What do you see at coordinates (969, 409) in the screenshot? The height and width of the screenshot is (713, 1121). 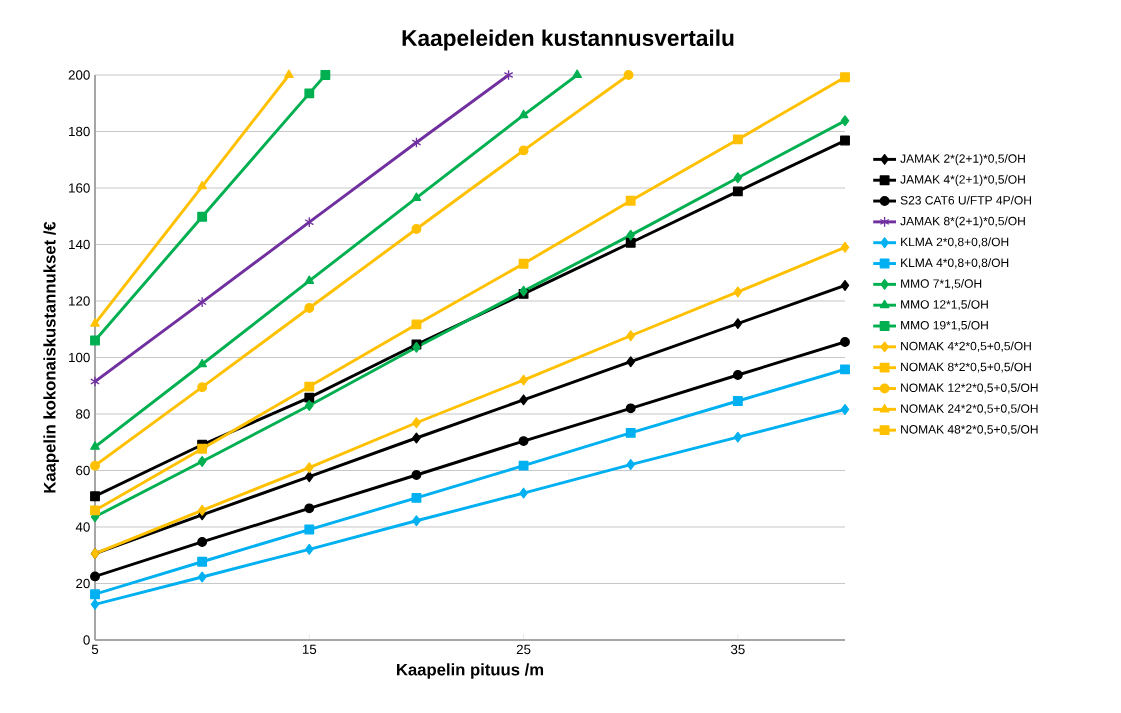 I see `legend-label: NOMAK 24*2*0,5+0,5/OH` at bounding box center [969, 409].